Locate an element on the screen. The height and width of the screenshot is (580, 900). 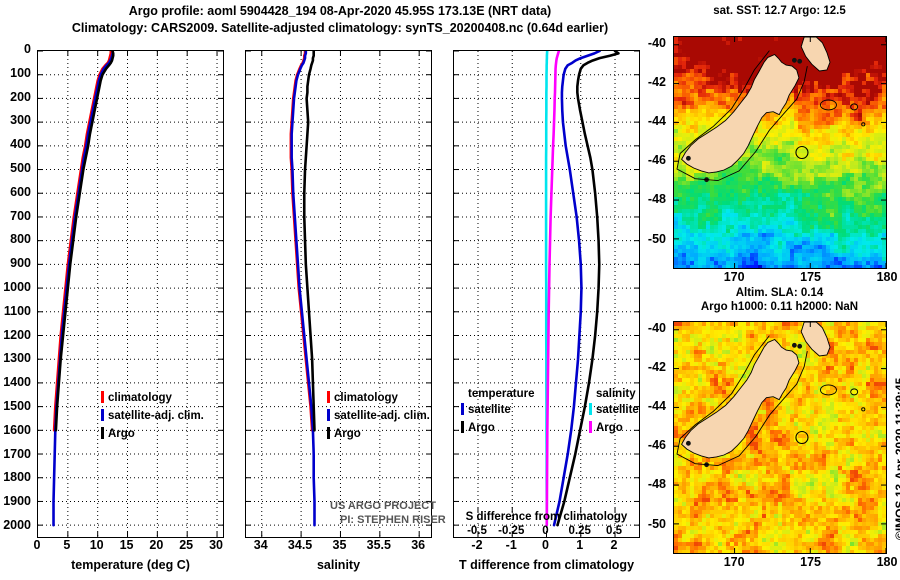
legend-swatch-temperature-satellite is located at coordinates (462, 409).